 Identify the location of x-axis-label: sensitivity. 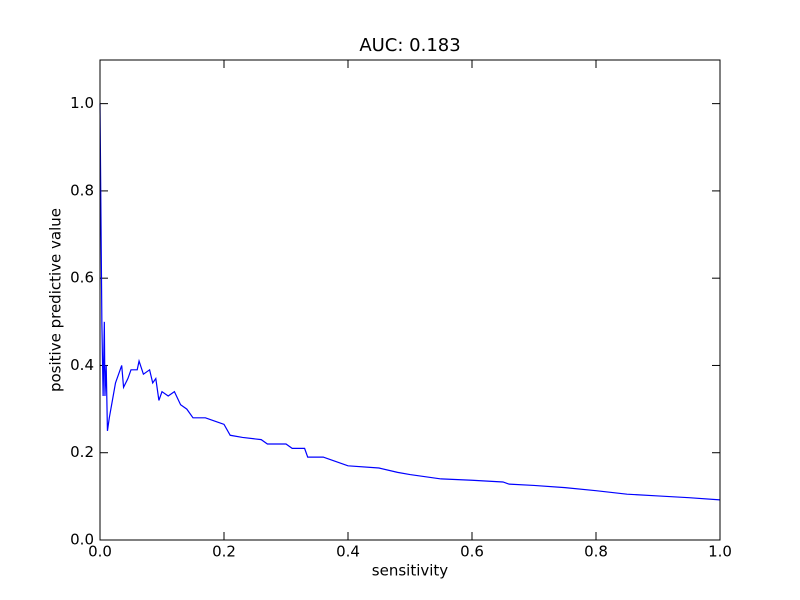
(410, 571).